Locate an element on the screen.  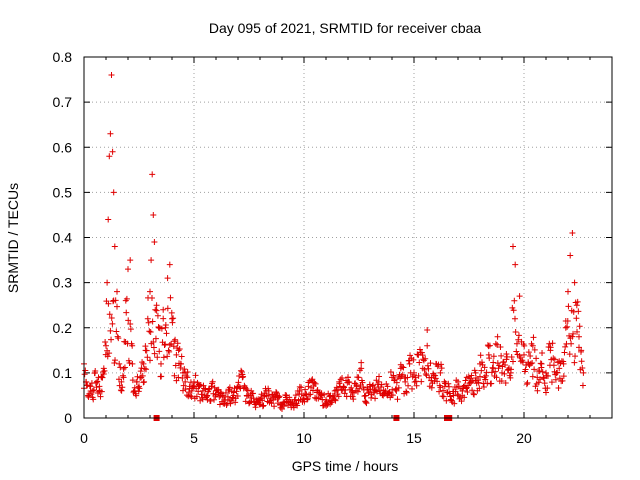
y-tick-label: 0.2 is located at coordinates (63, 328).